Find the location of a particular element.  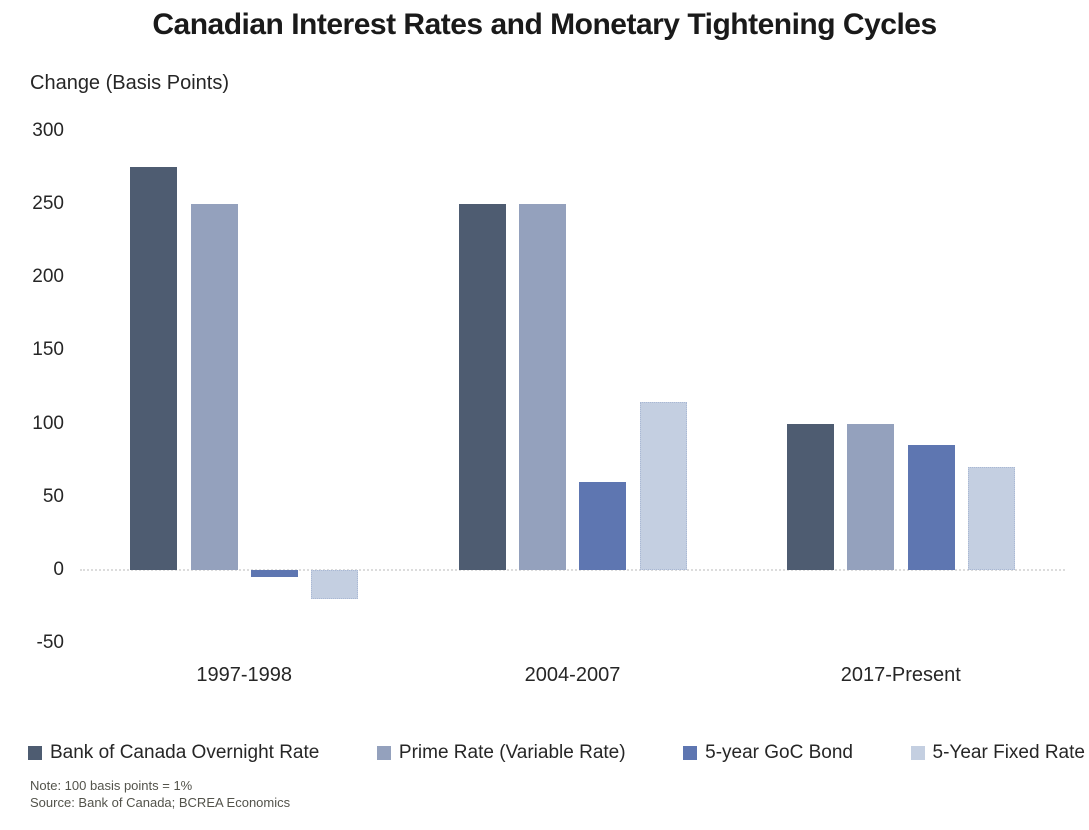

legend-item: 5-Year Fixed Rate is located at coordinates (997, 753).